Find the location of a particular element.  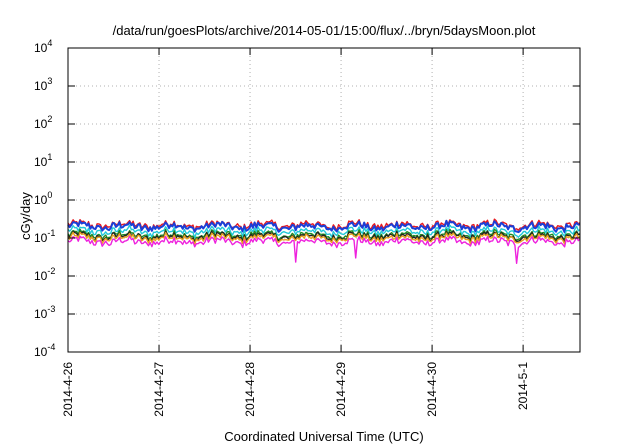

y-tick-label: 10⁻² is located at coordinates (44, 274).